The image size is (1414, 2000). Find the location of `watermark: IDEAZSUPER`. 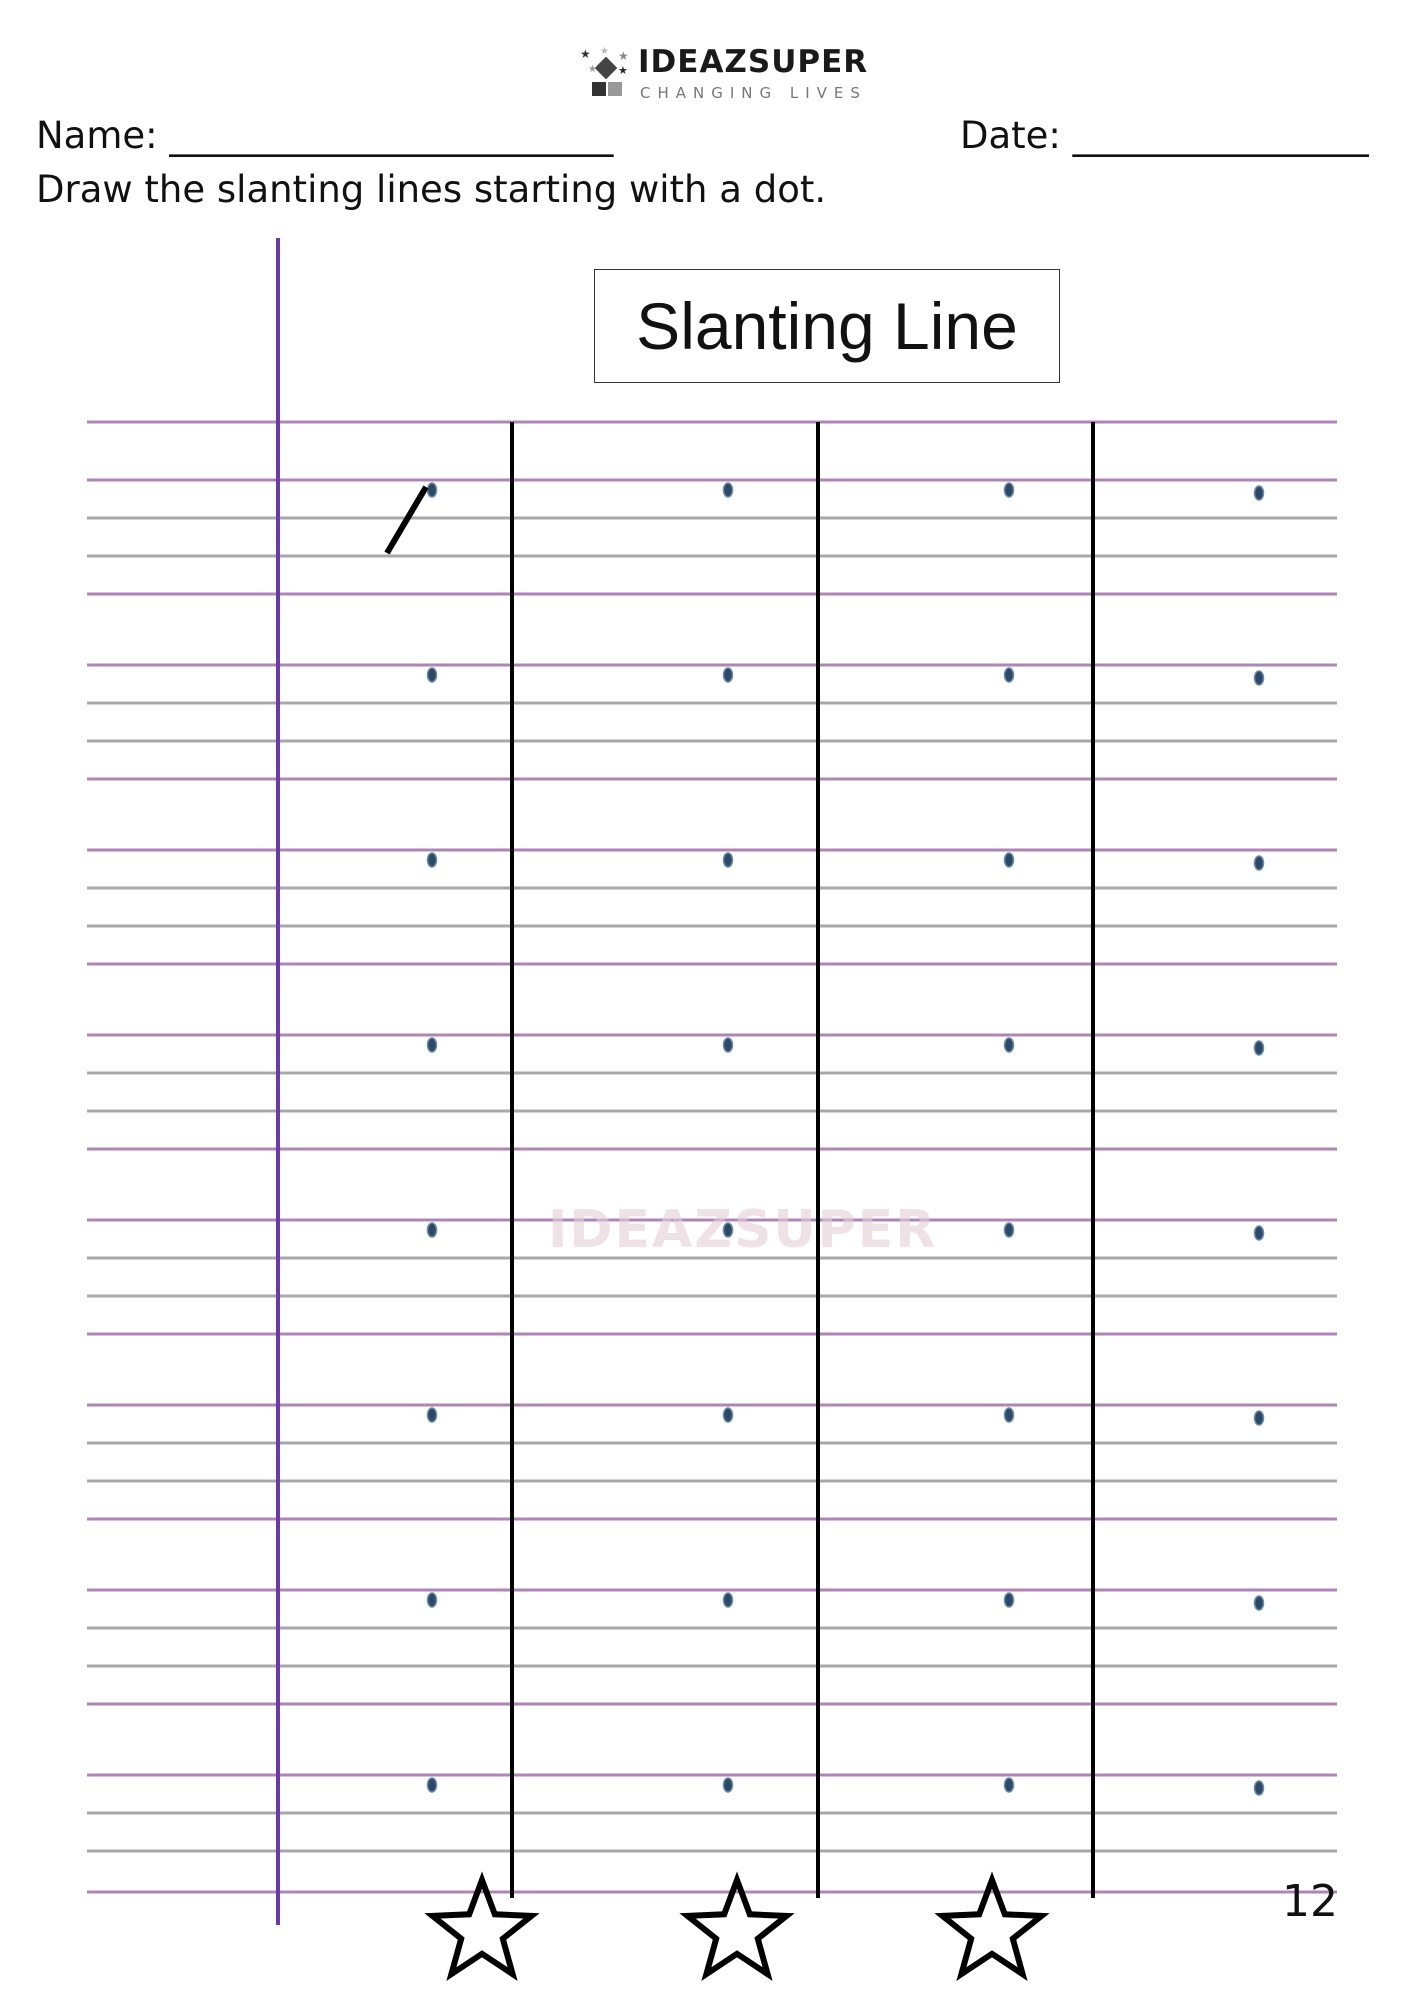

watermark: IDEAZSUPER is located at coordinates (743, 1230).